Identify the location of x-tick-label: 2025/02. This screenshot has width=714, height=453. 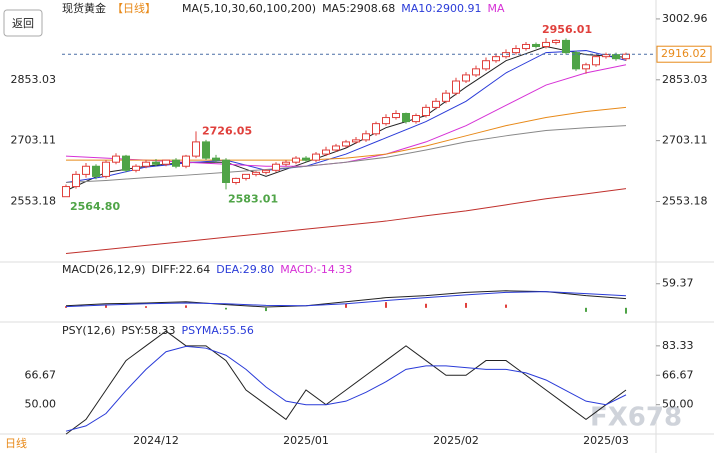
(456, 440).